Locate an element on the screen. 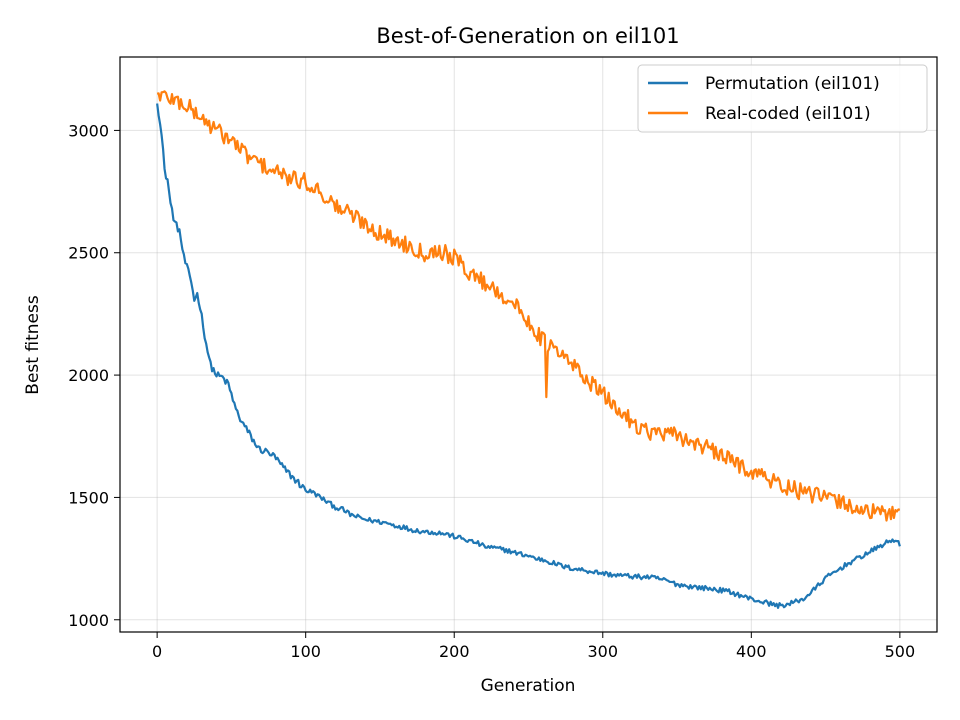  legend-box is located at coordinates (782, 98).